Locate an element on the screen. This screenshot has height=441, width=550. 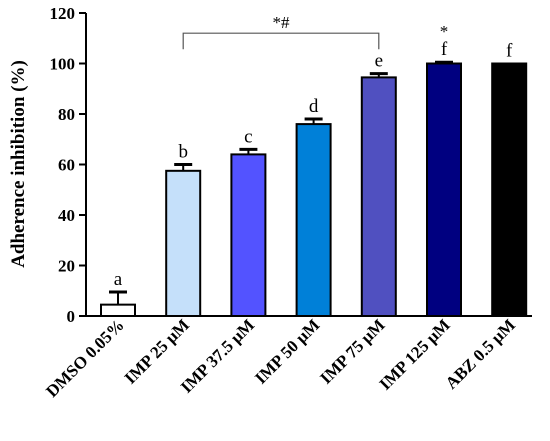
significance-bracket: *# is located at coordinates (281, 31).